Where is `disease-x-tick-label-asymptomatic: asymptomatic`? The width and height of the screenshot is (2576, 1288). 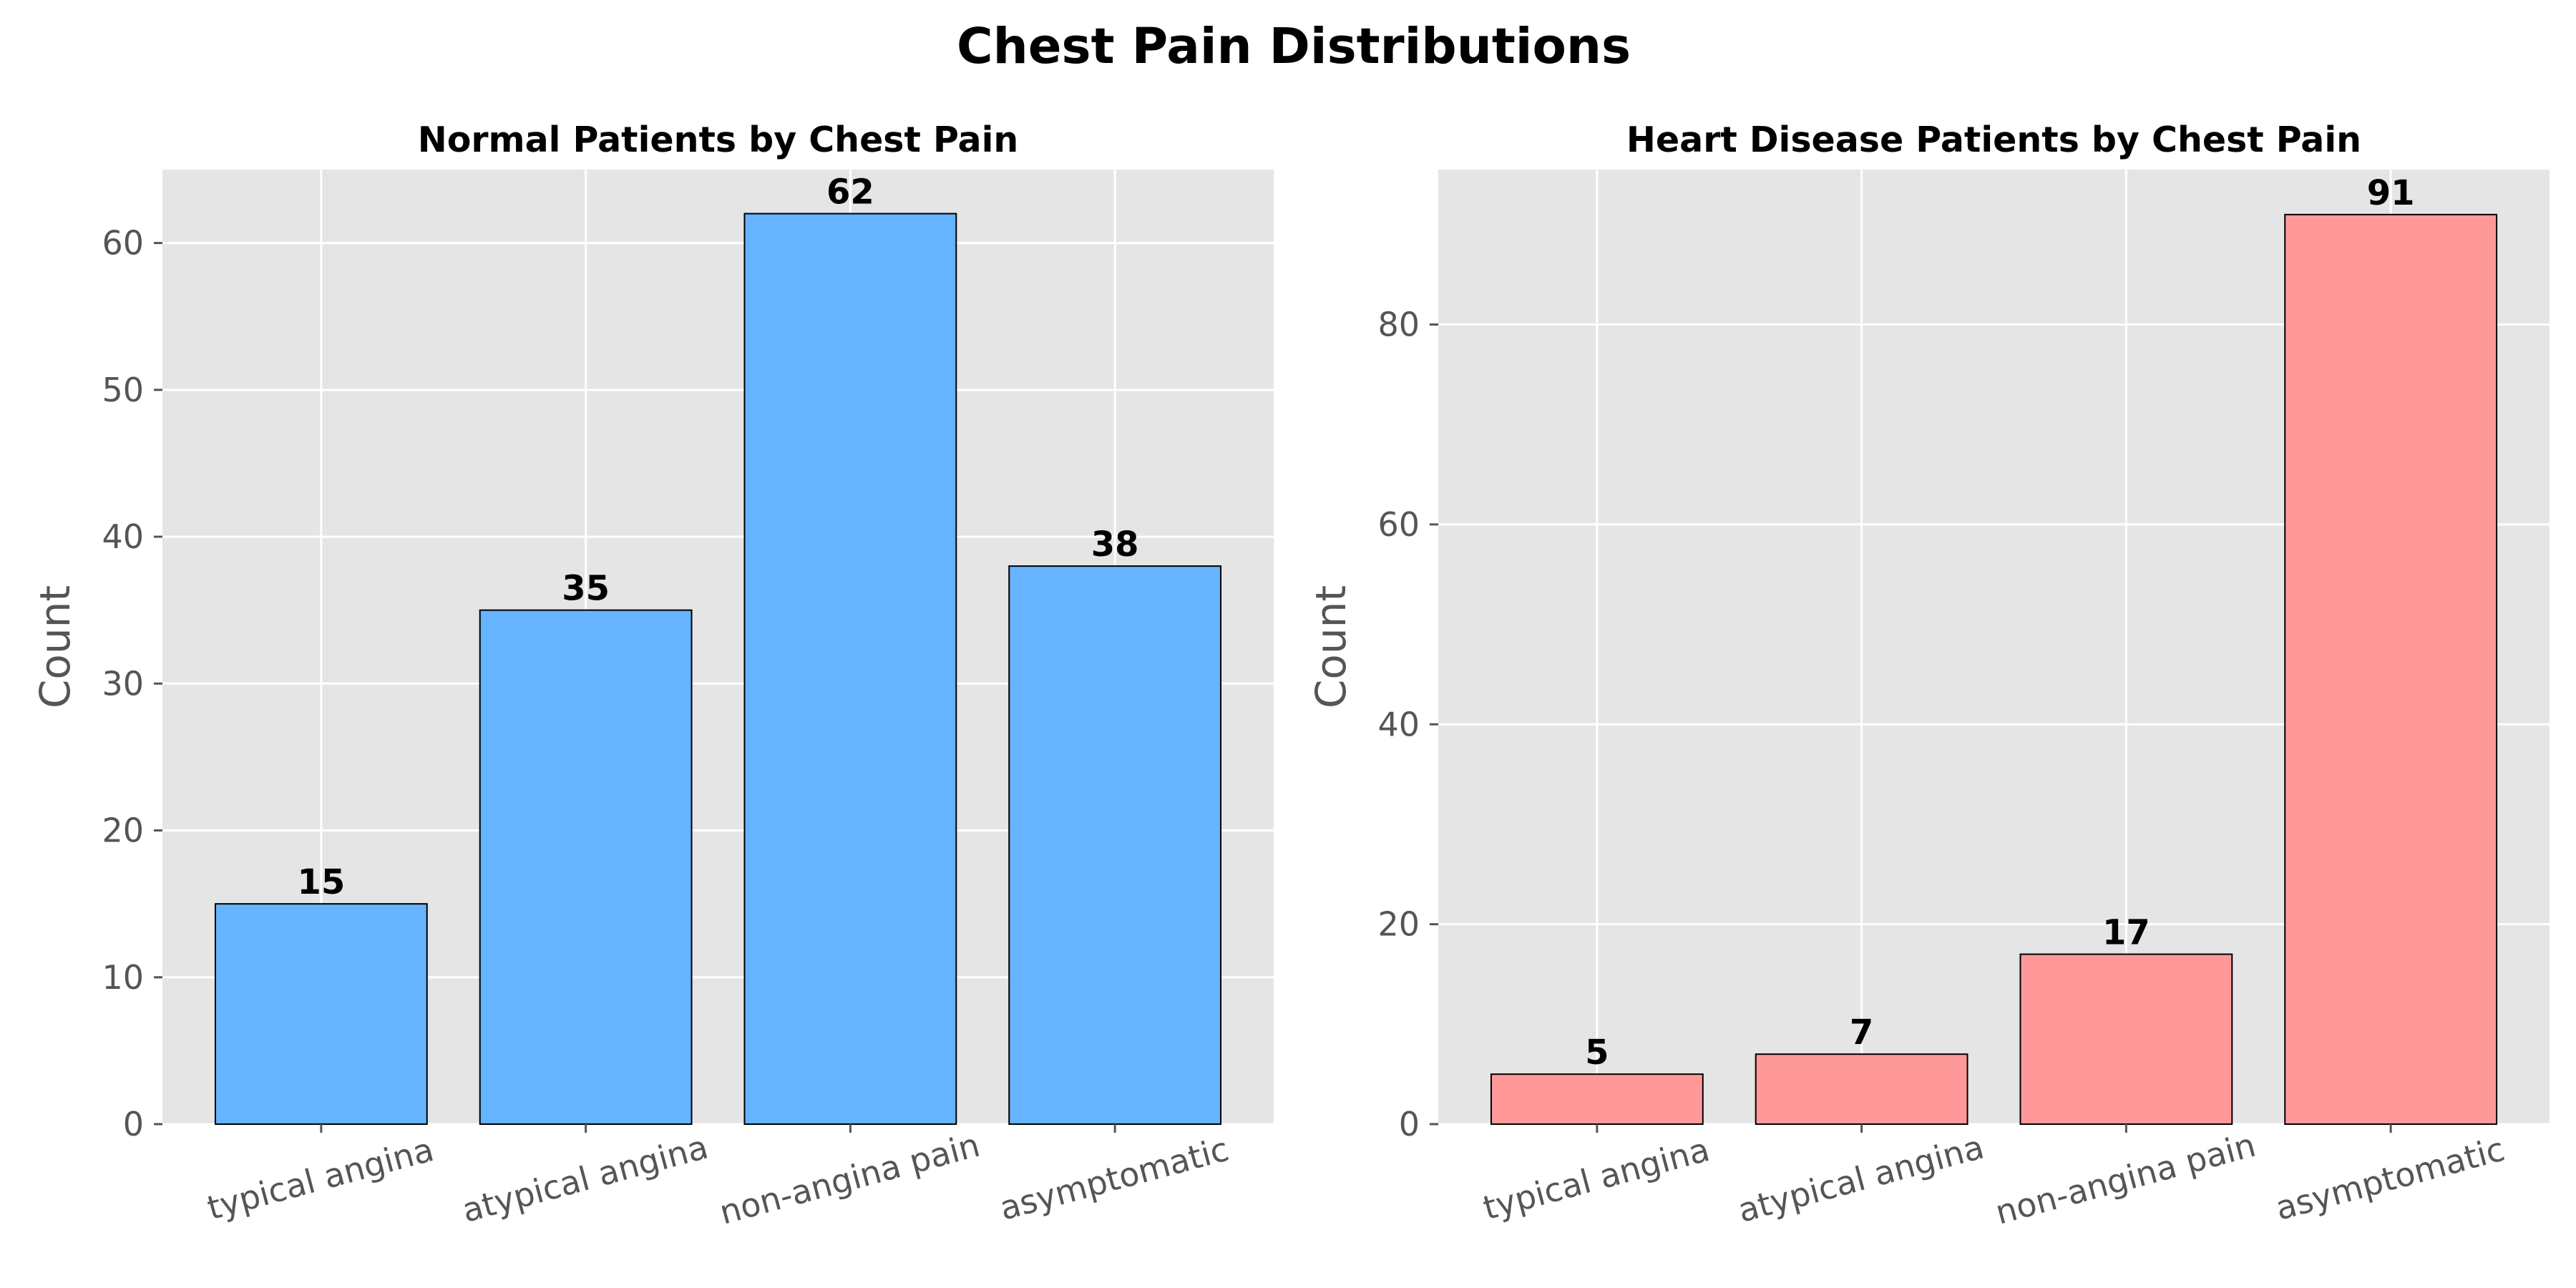
disease-x-tick-label-asymptomatic: asymptomatic is located at coordinates (2389, 1179).